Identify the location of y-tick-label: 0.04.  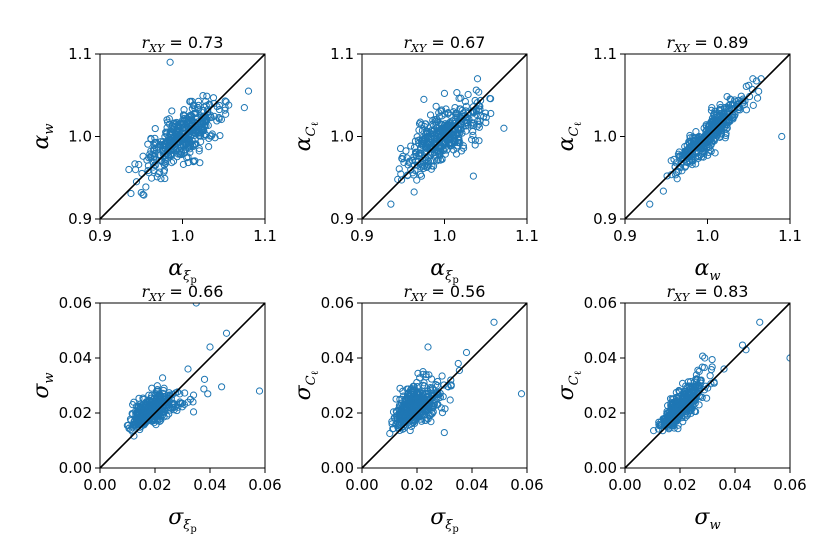
(600, 358).